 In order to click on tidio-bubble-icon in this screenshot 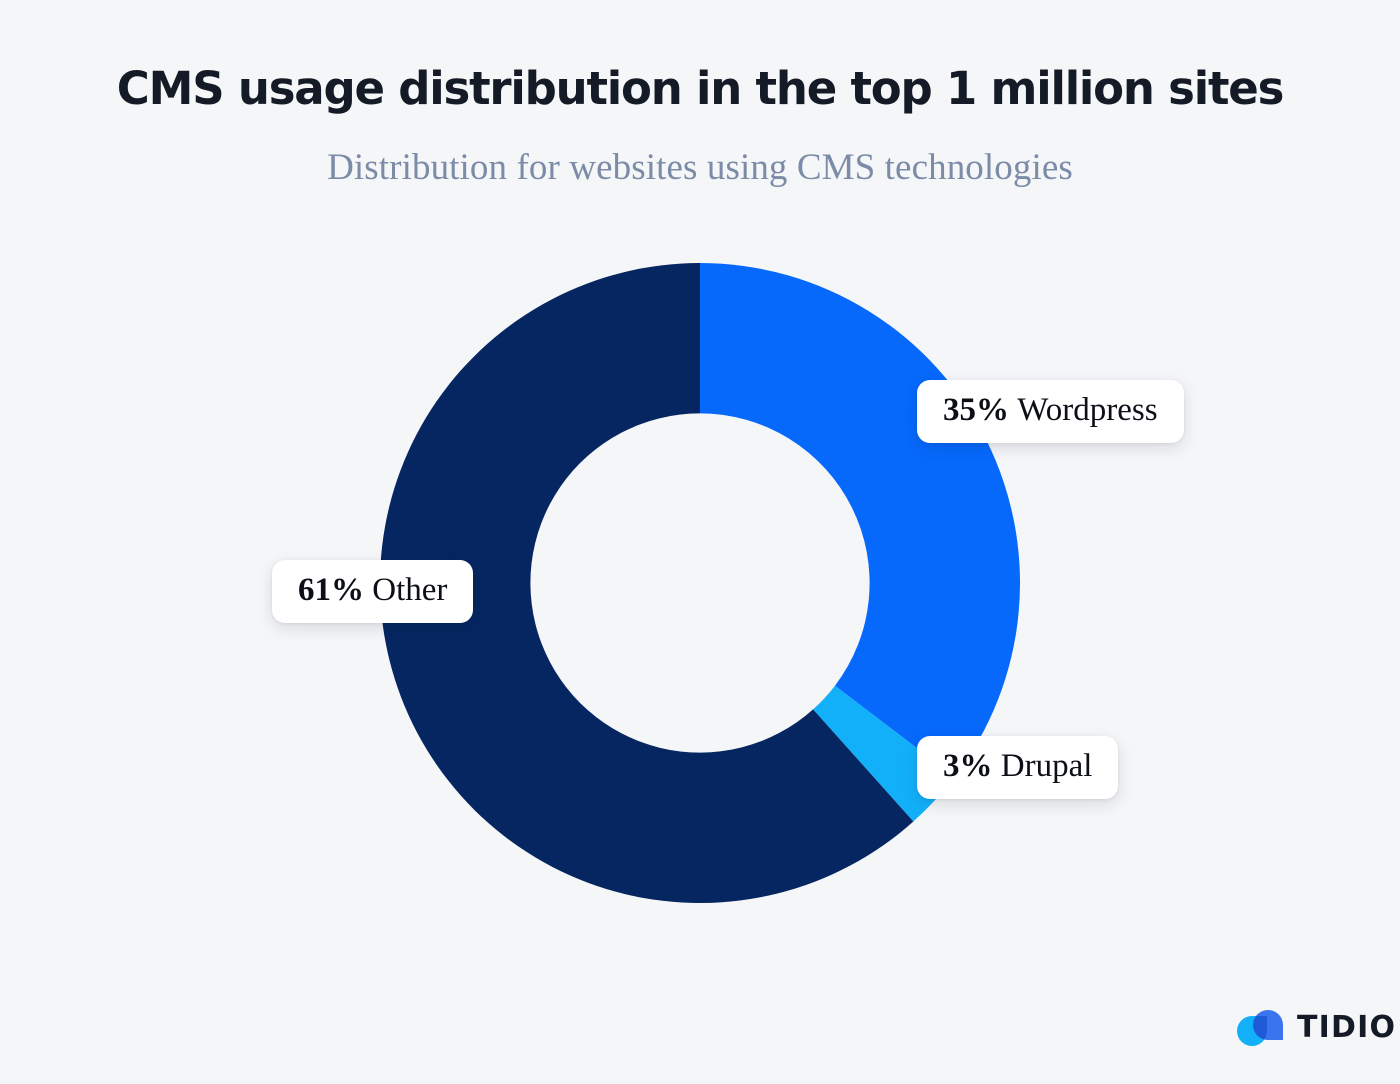, I will do `click(1260, 1028)`.